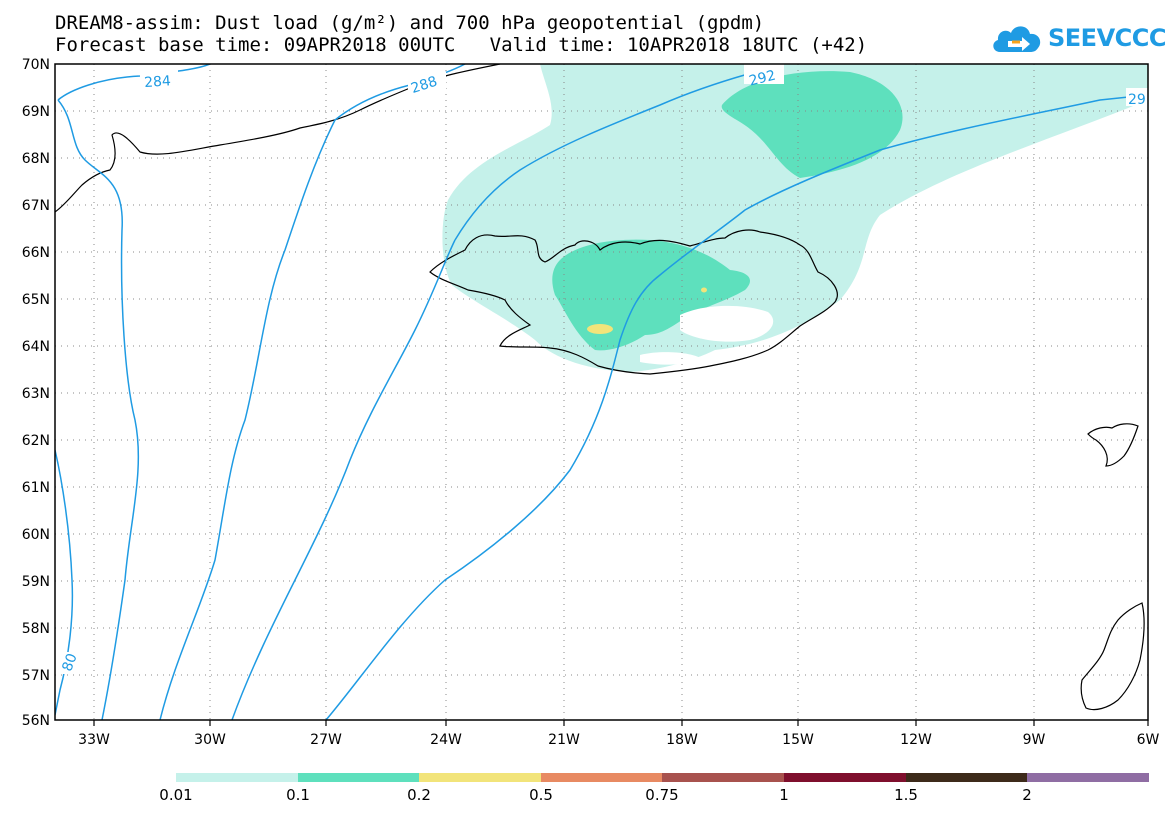 Image resolution: width=1175 pixels, height=815 pixels. I want to click on y-tick-label: 63N, so click(36, 394).